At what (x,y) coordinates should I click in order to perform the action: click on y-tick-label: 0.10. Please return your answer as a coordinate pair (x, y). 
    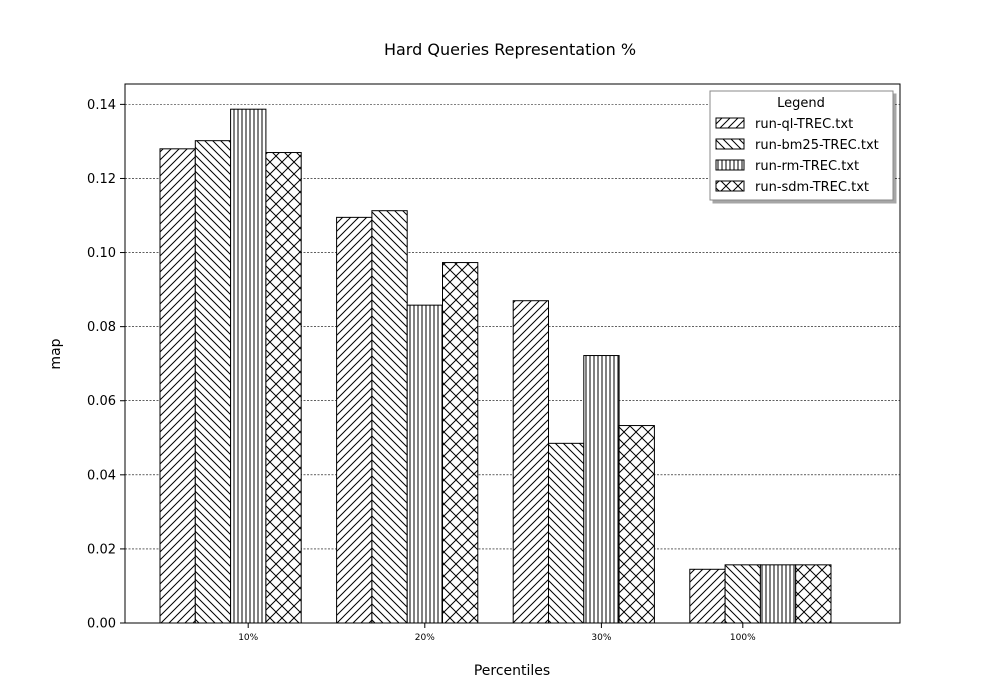
    Looking at the image, I should click on (101, 253).